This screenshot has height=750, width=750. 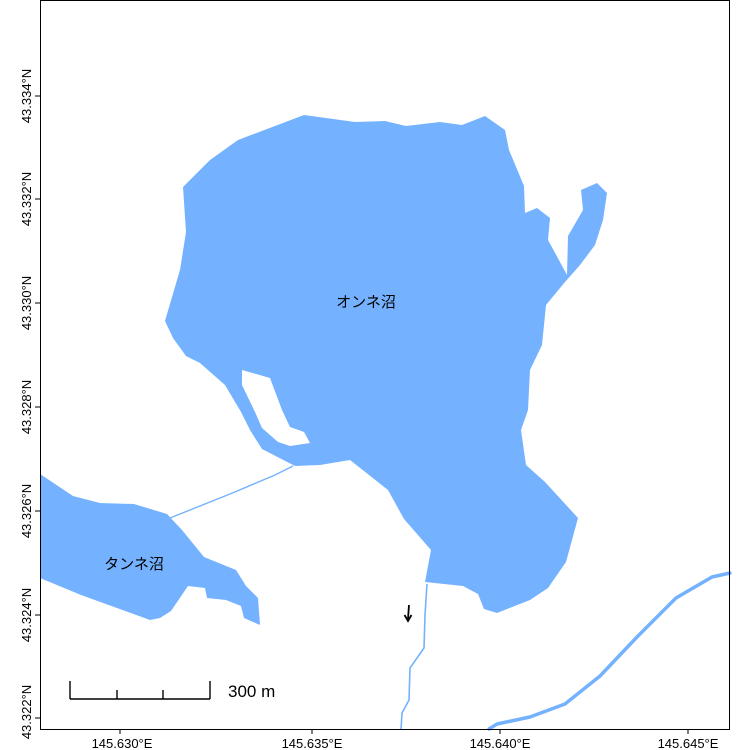 What do you see at coordinates (405, 739) in the screenshot?
I see `x-axis: 145.630°E 145.635°E 145.640°E 145.645°E` at bounding box center [405, 739].